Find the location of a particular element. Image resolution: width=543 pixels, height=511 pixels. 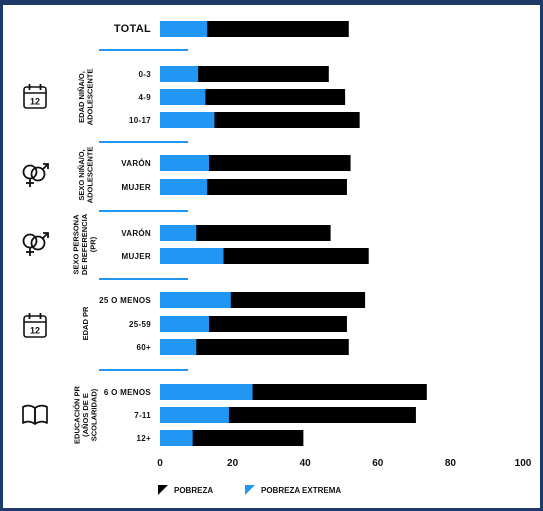

group-label-line: DE REFERENCIA is located at coordinates (84, 244).